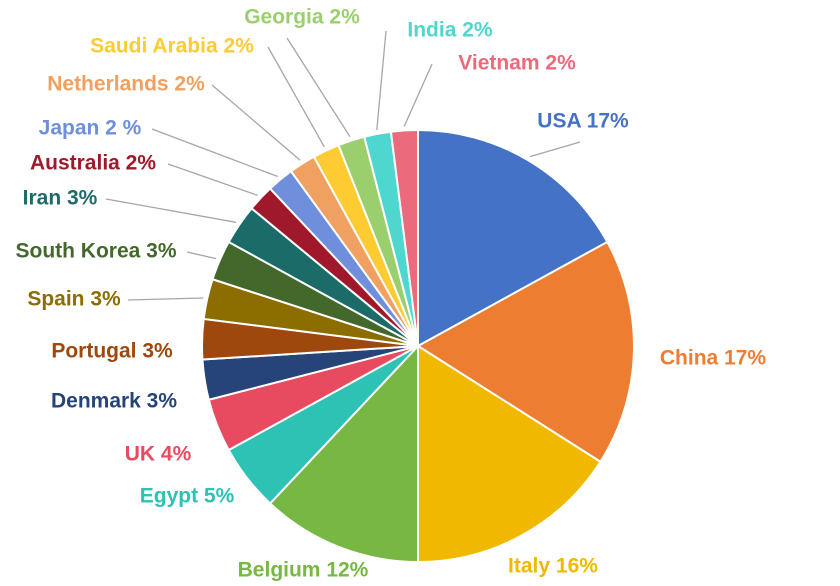  Describe the element at coordinates (517, 63) in the screenshot. I see `data-label: Vietnam 2%` at that location.